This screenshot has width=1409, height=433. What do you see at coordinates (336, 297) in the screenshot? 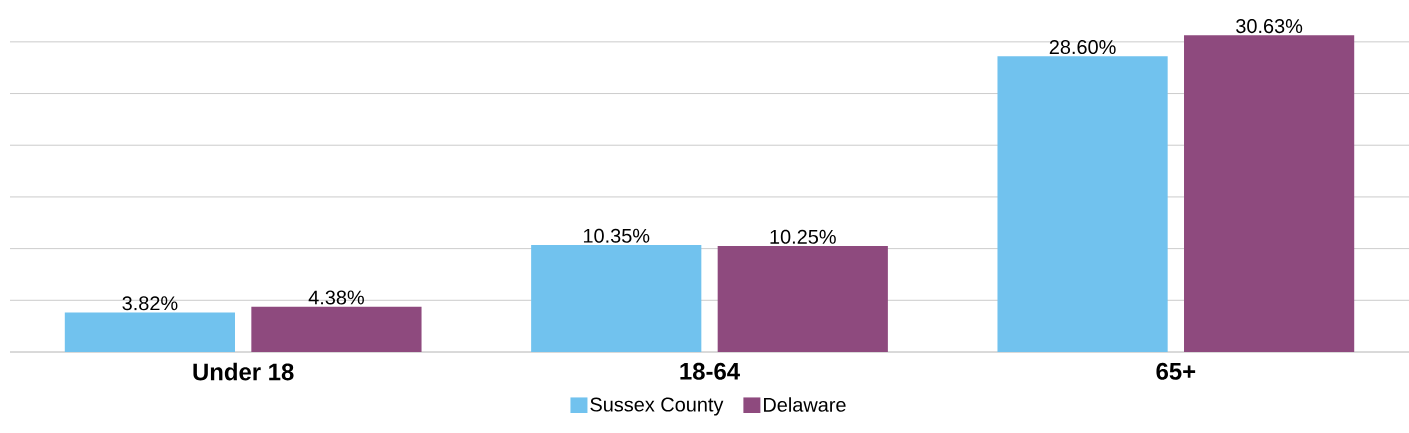
I see `data-label: 4.38%` at bounding box center [336, 297].